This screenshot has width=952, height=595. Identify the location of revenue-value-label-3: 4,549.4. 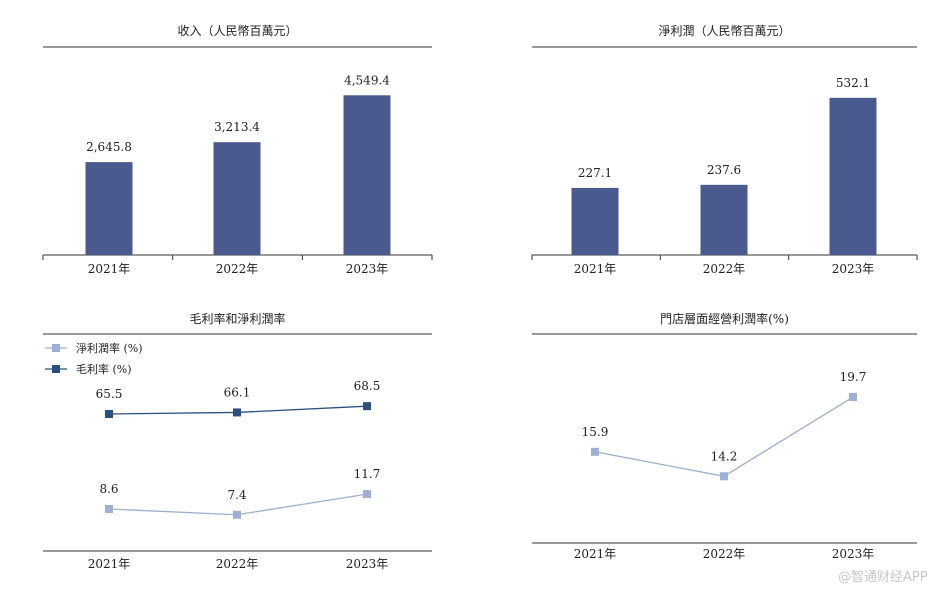
(367, 80).